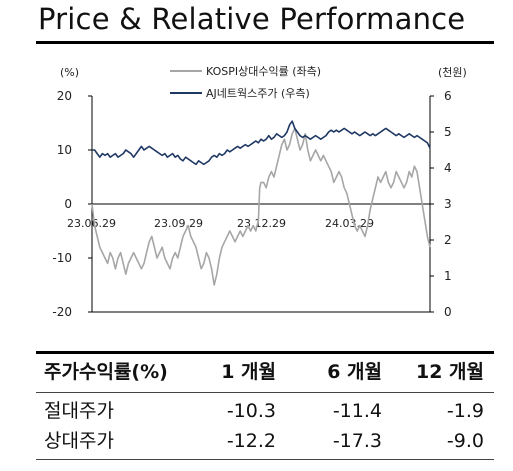  I want to click on right-tick-label: 3, so click(448, 204).